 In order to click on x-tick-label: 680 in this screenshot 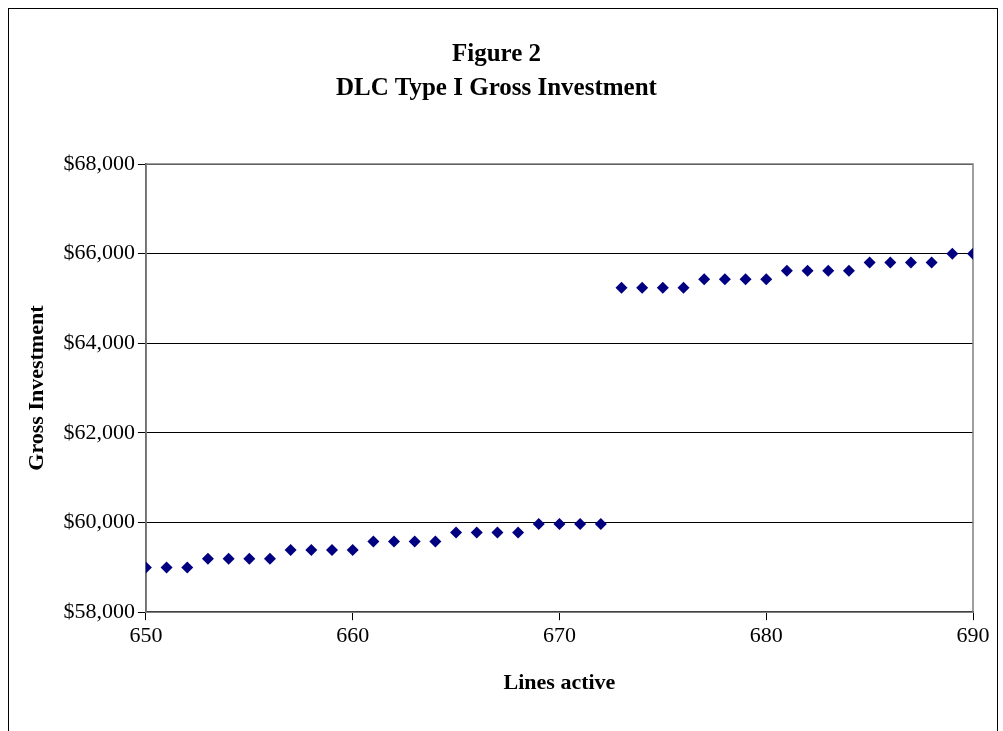, I will do `click(766, 635)`.